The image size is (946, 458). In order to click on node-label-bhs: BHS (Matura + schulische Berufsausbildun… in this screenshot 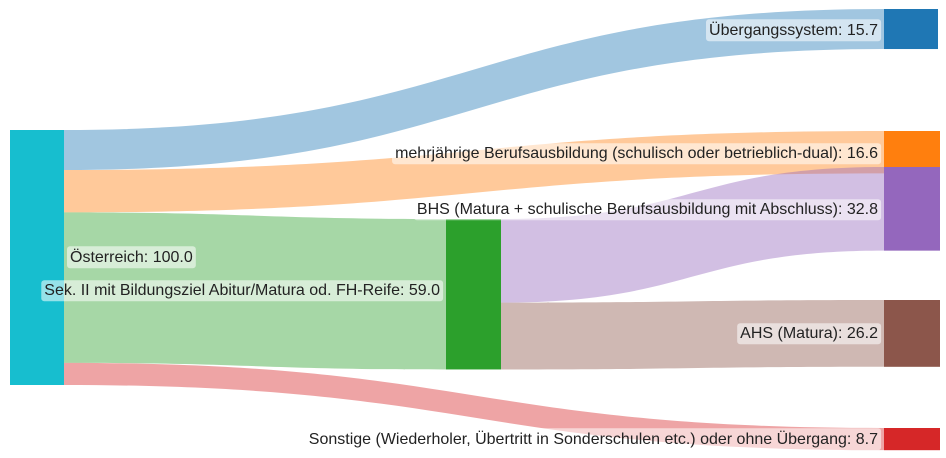, I will do `click(647, 210)`.